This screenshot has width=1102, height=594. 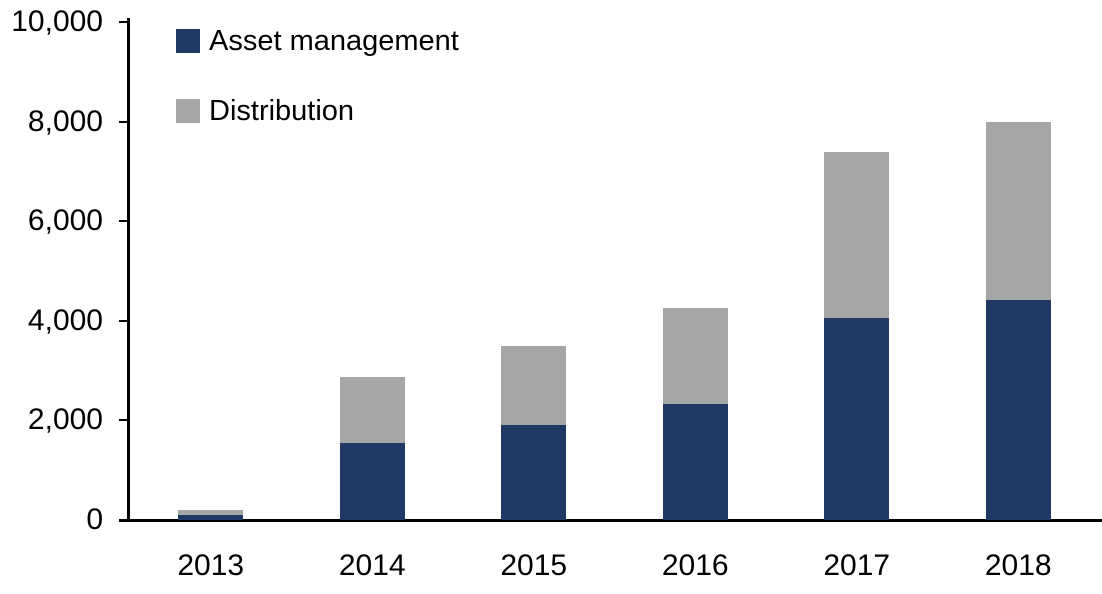 What do you see at coordinates (65, 320) in the screenshot?
I see `y-tick-label: 4,000` at bounding box center [65, 320].